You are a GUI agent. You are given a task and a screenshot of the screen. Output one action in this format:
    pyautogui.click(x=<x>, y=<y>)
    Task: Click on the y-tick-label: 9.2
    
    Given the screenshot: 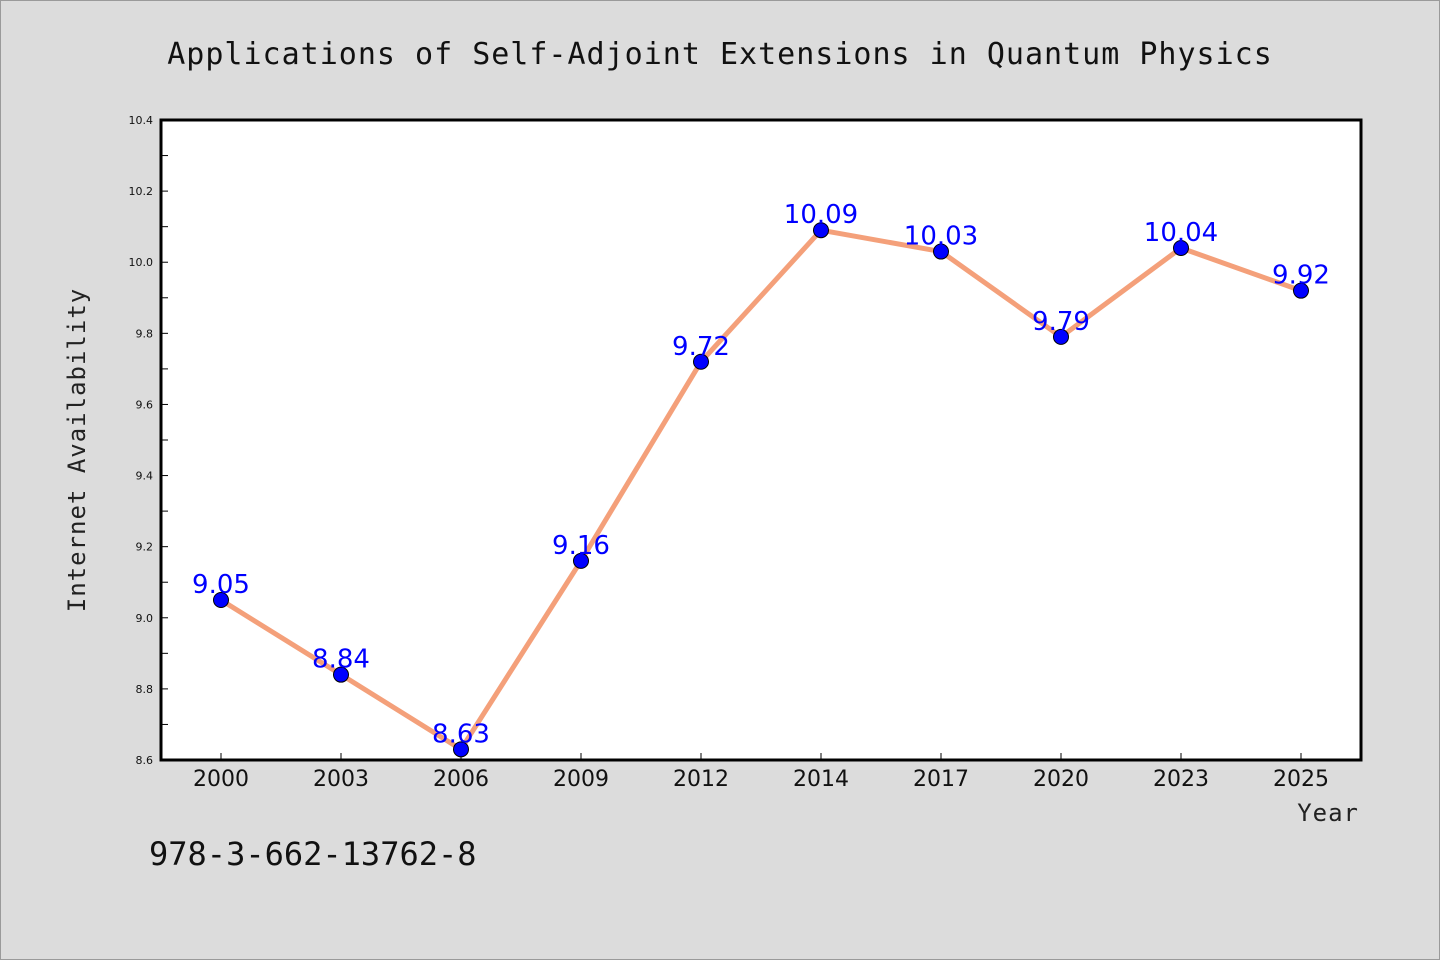 What is the action you would take?
    pyautogui.click(x=145, y=547)
    